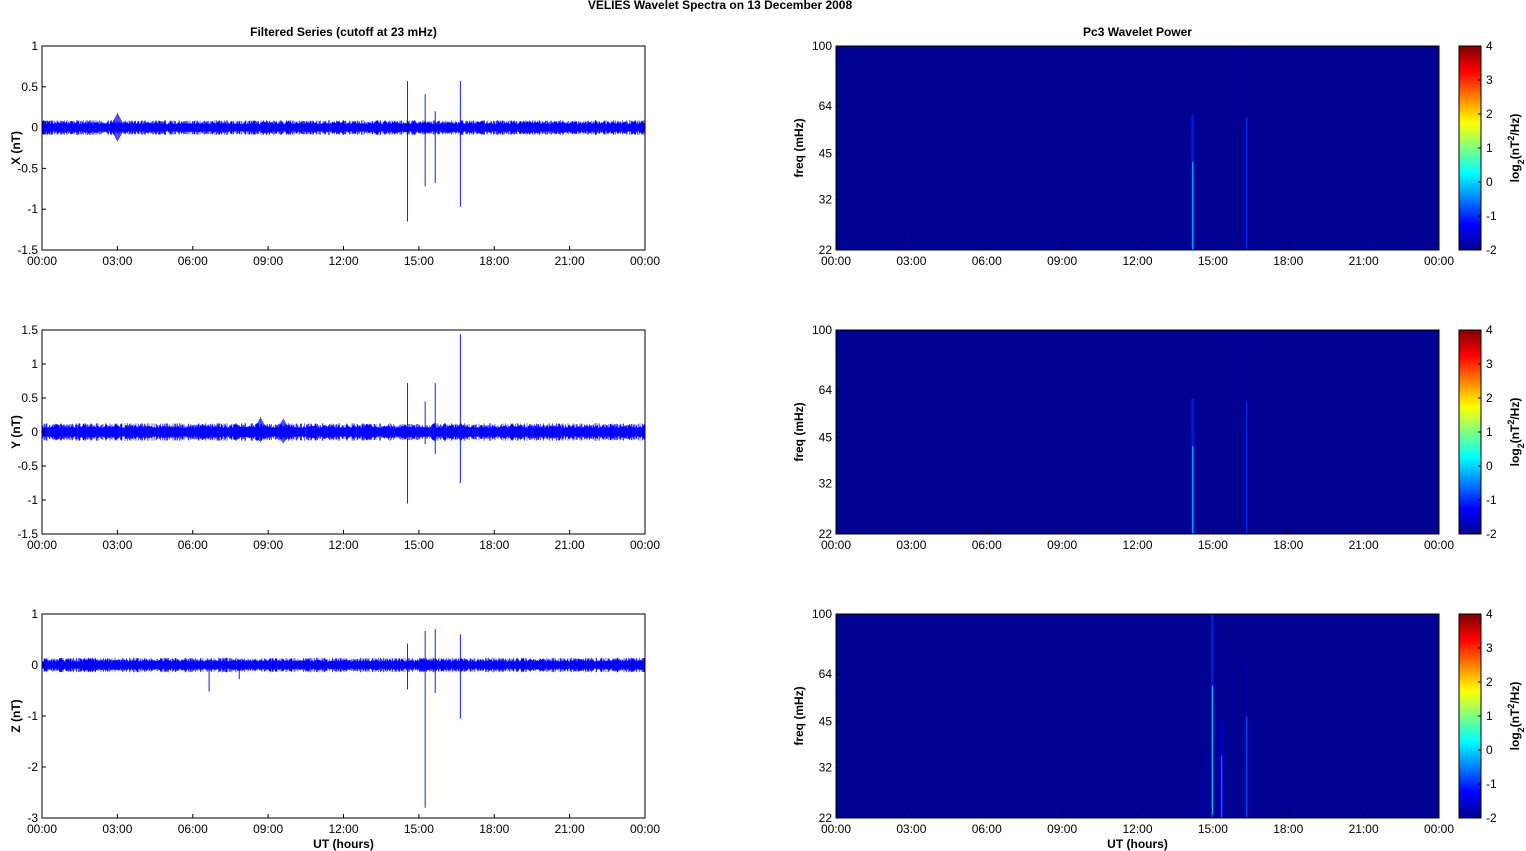 The image size is (1526, 851). I want to click on y-tick-label: -2, so click(32, 767).